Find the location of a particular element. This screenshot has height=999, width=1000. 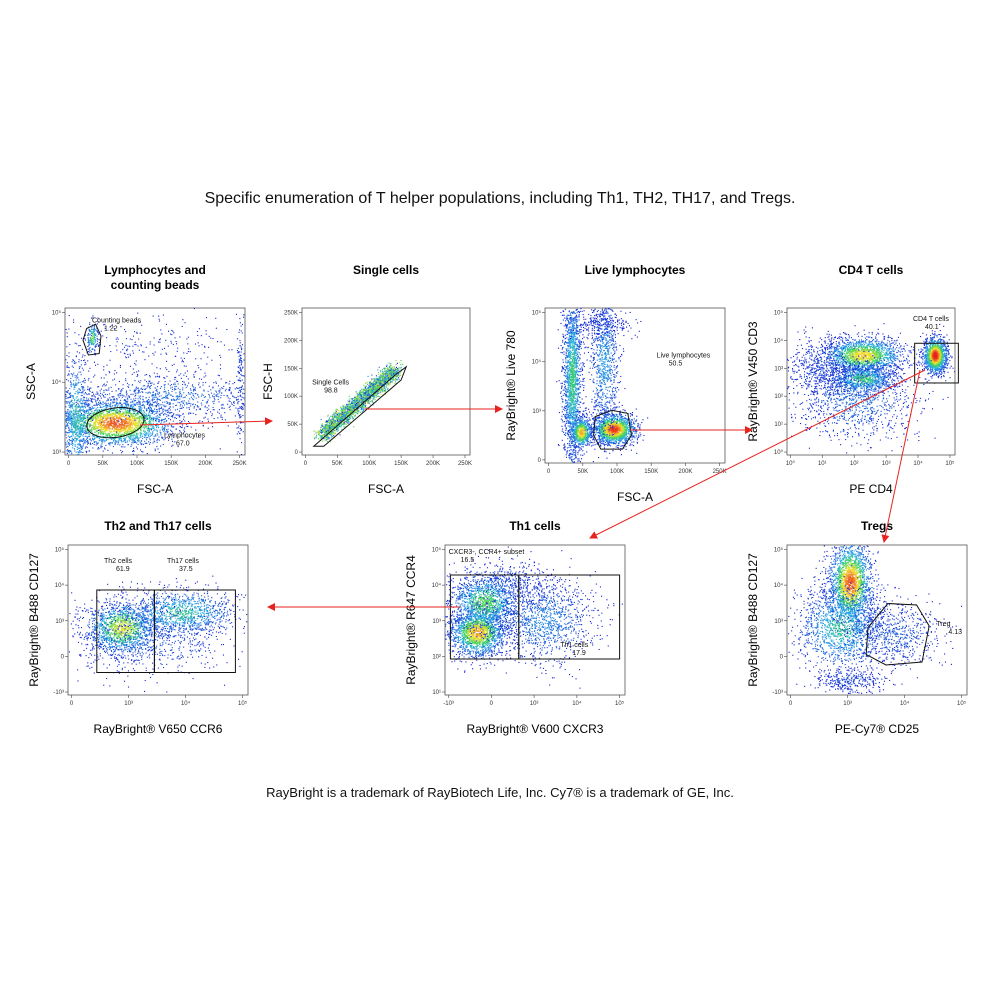

gate-percent: 40.1 is located at coordinates (932, 327).